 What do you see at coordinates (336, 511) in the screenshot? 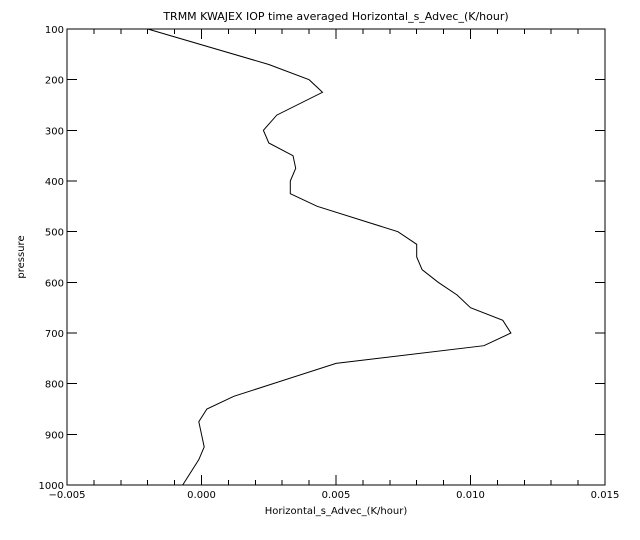
I see `x-axis-label: Horizontal_s_Advec_(K/hour)` at bounding box center [336, 511].